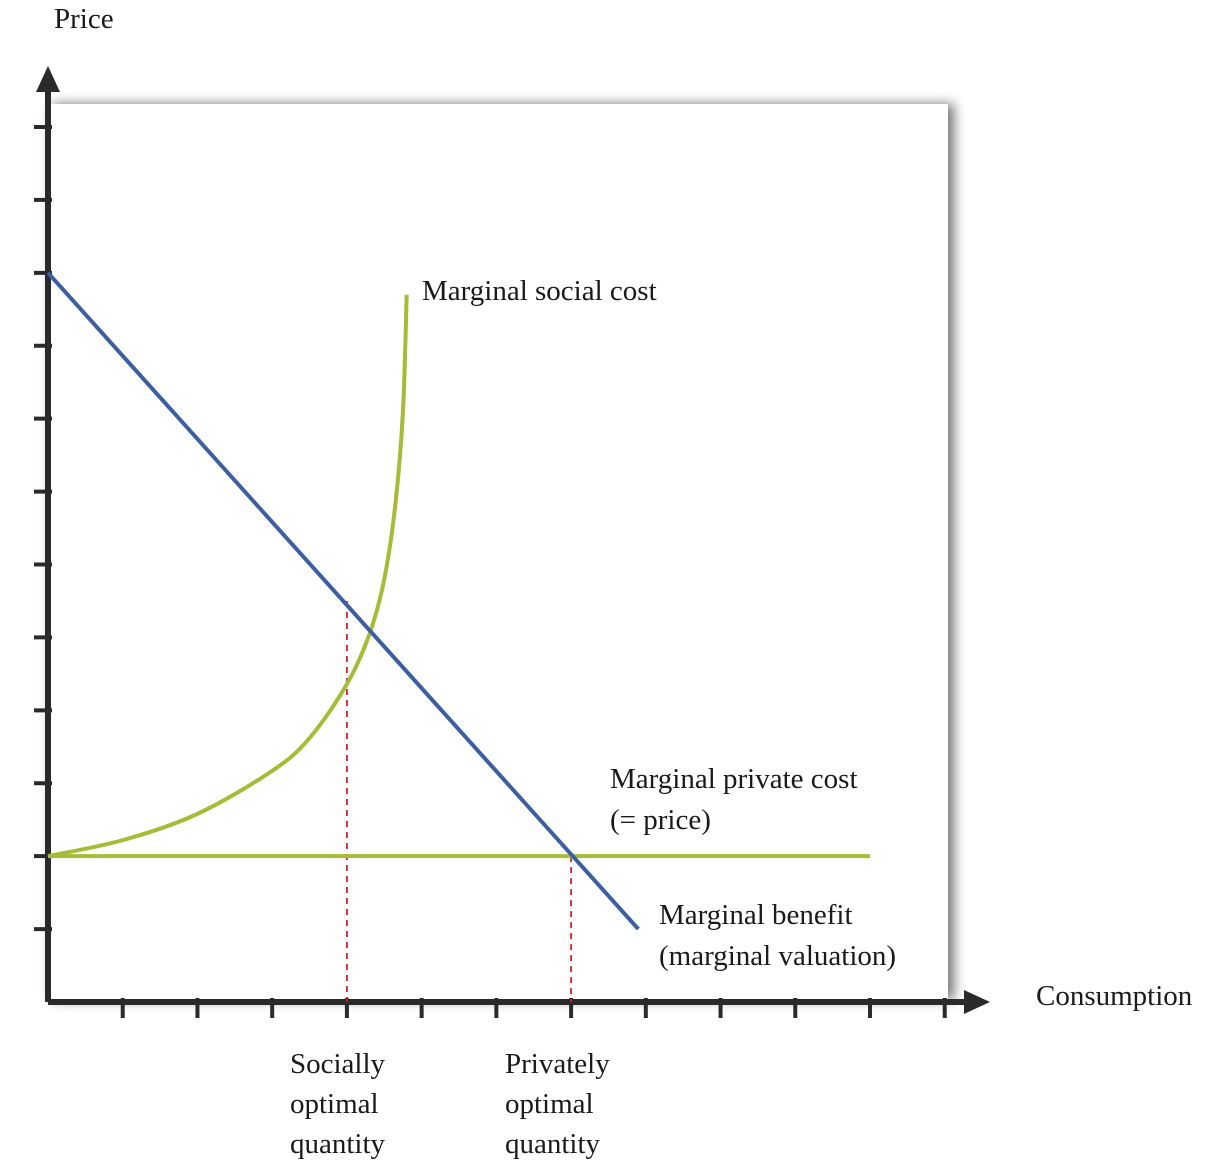 The height and width of the screenshot is (1164, 1216). I want to click on x-axis-arrowhead, so click(977, 1002).